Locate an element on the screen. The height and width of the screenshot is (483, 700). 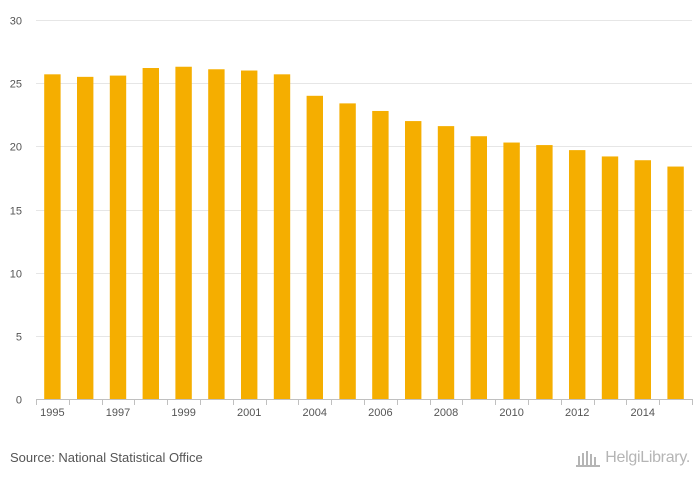
y-axis-ticks: 0 5 10 15 20 25 30 is located at coordinates (16, 211).